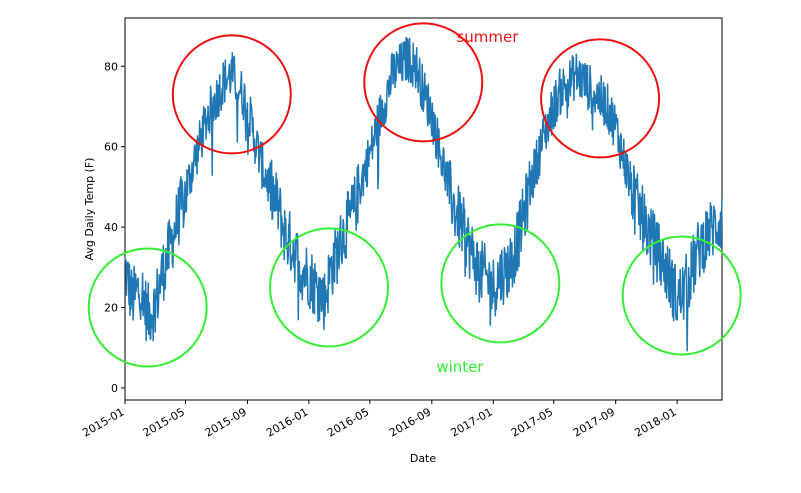 Image resolution: width=801 pixels, height=493 pixels. Describe the element at coordinates (594, 422) in the screenshot. I see `x-tick-label: 2017-09` at that location.